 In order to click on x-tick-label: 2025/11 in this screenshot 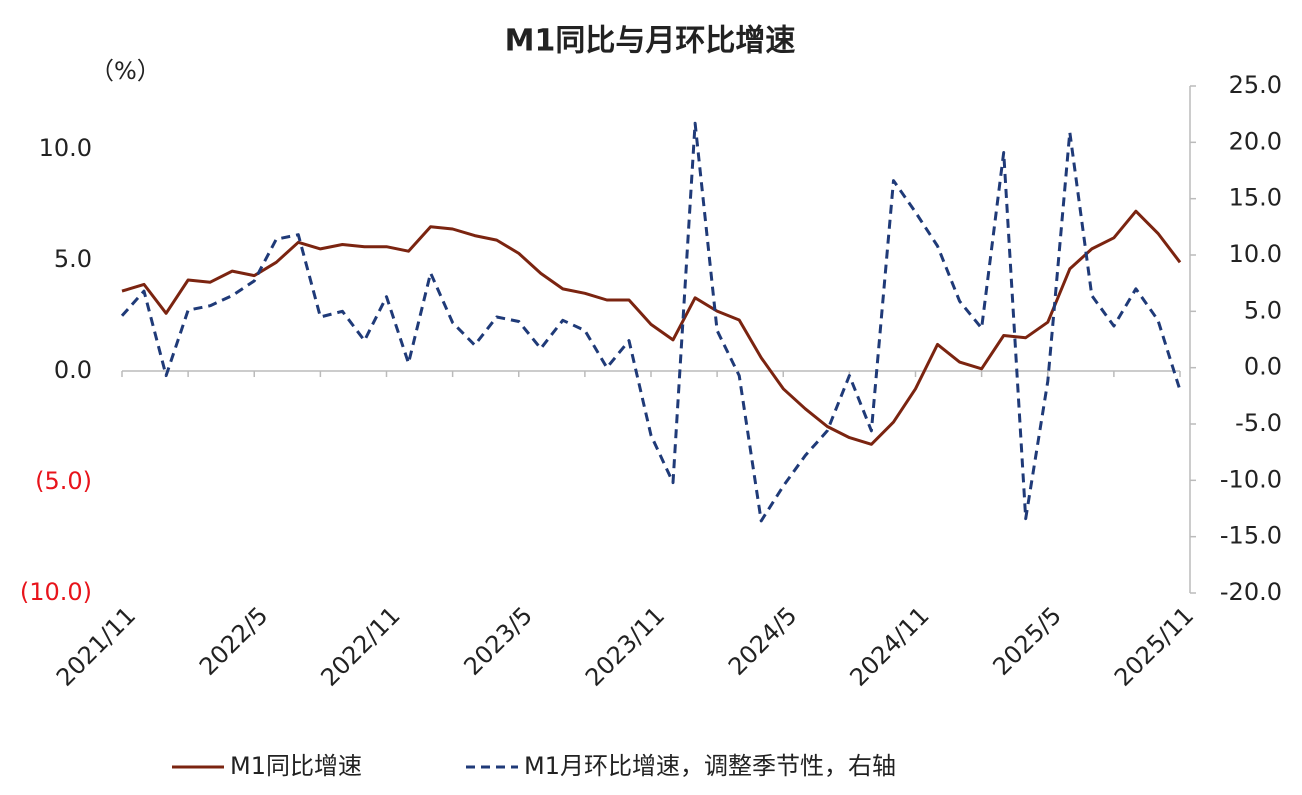, I will do `click(1154, 646)`.